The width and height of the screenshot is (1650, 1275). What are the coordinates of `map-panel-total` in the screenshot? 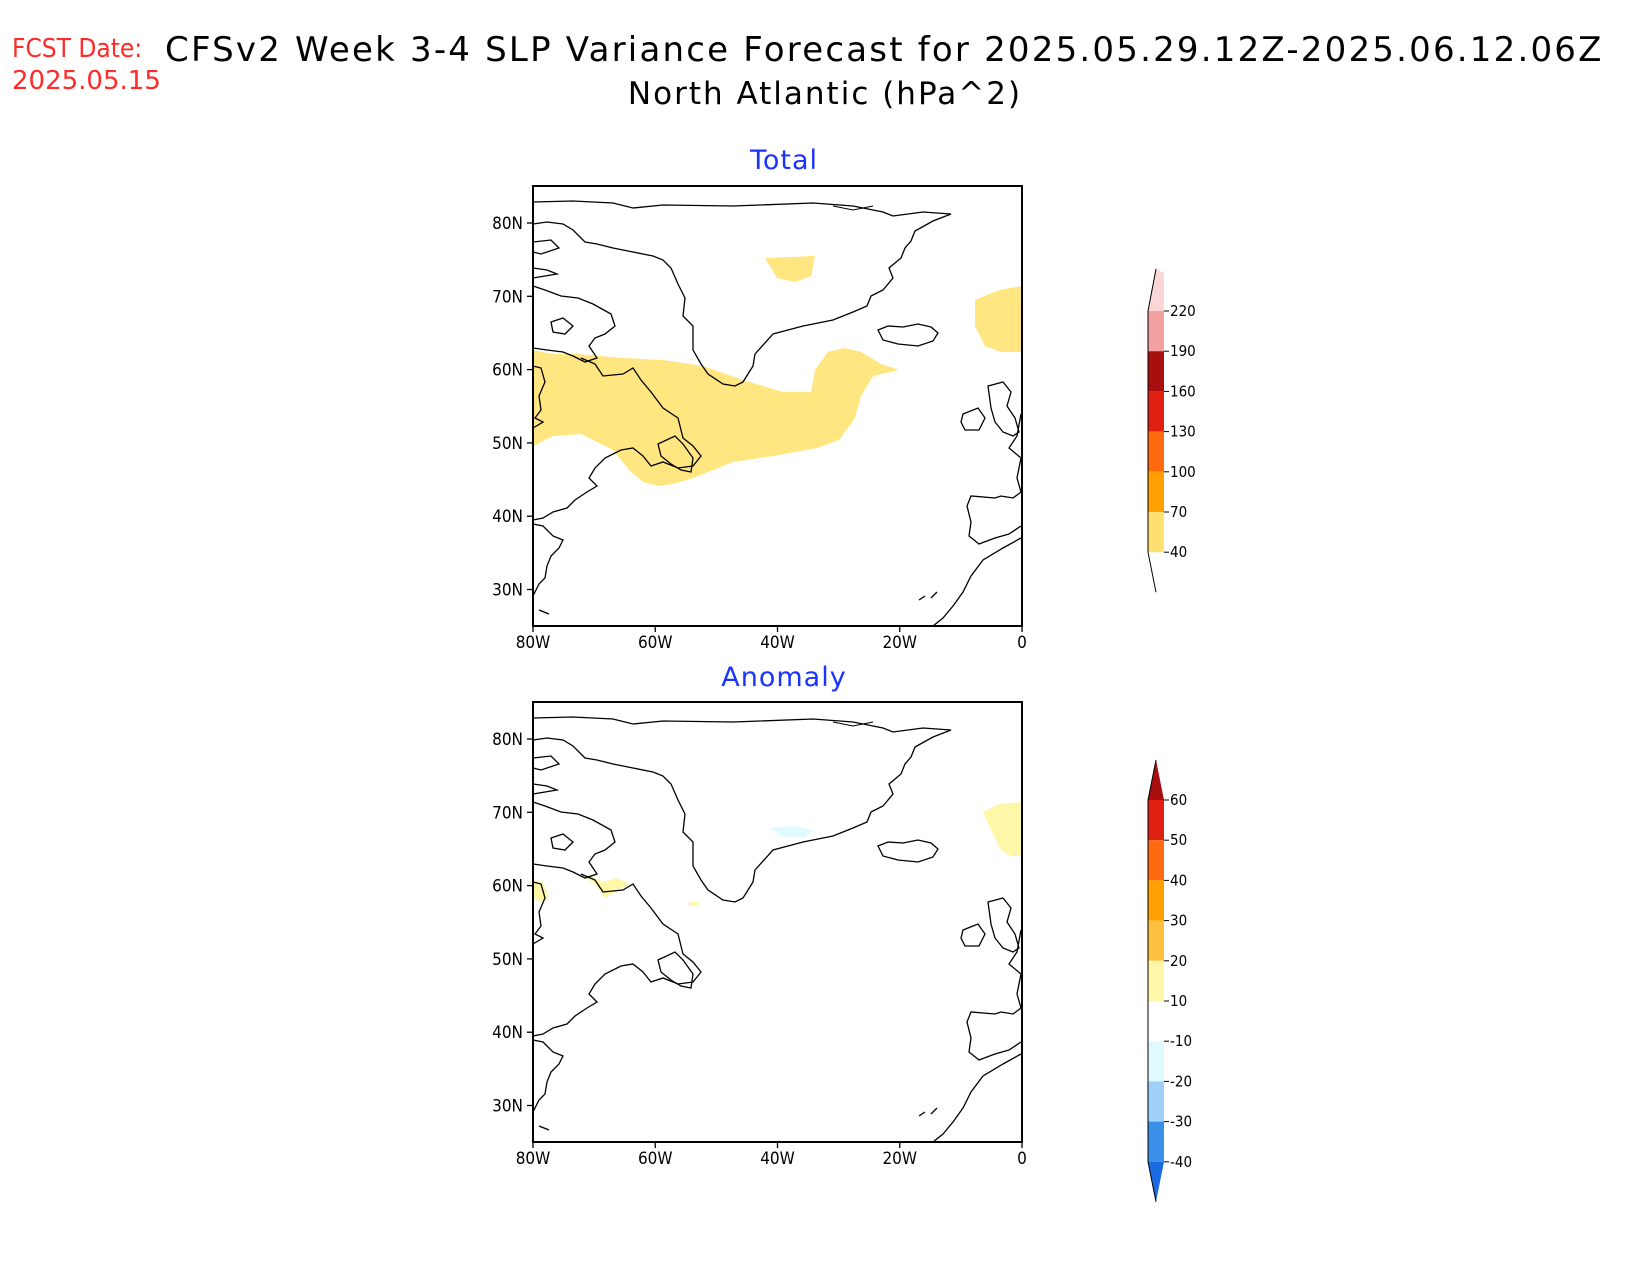 It's located at (777, 406).